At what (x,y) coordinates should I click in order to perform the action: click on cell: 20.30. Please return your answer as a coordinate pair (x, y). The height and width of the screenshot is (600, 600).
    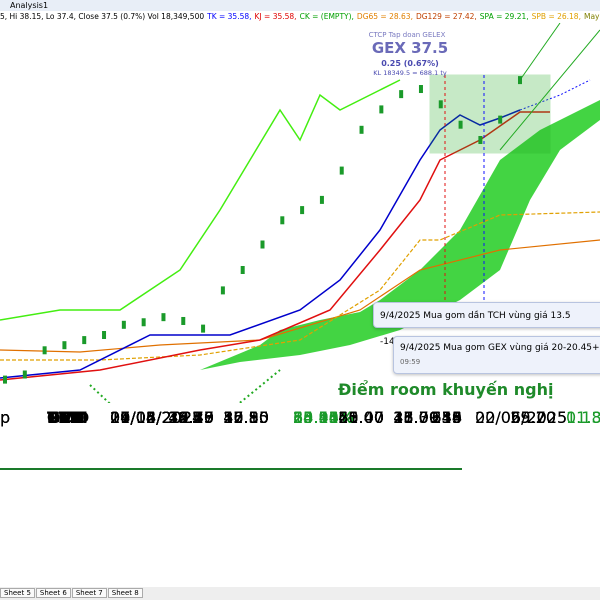
    Looking at the image, I should click on (246, 417).